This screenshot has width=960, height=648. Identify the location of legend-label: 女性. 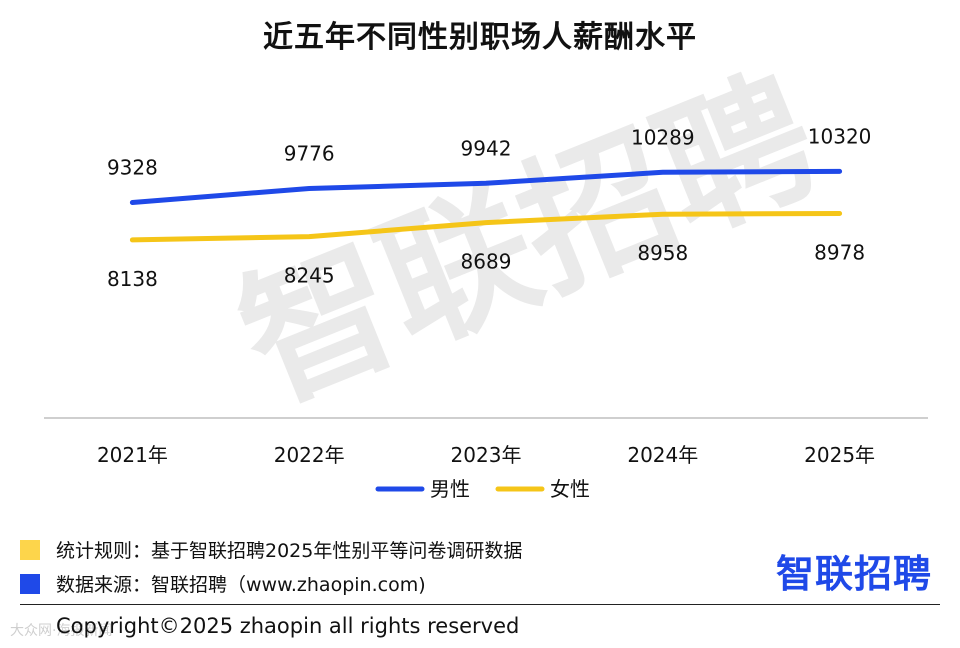
(570, 489).